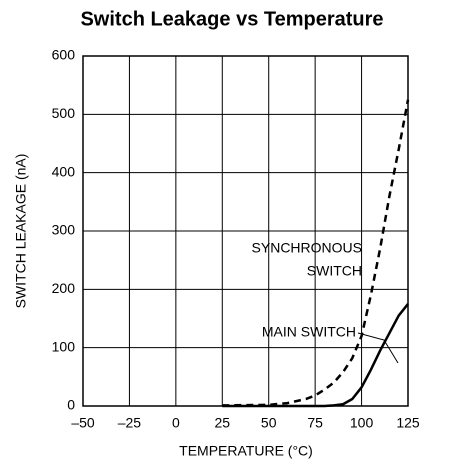  What do you see at coordinates (246, 451) in the screenshot?
I see `x-axis-label: TEMPERATURE (°C)` at bounding box center [246, 451].